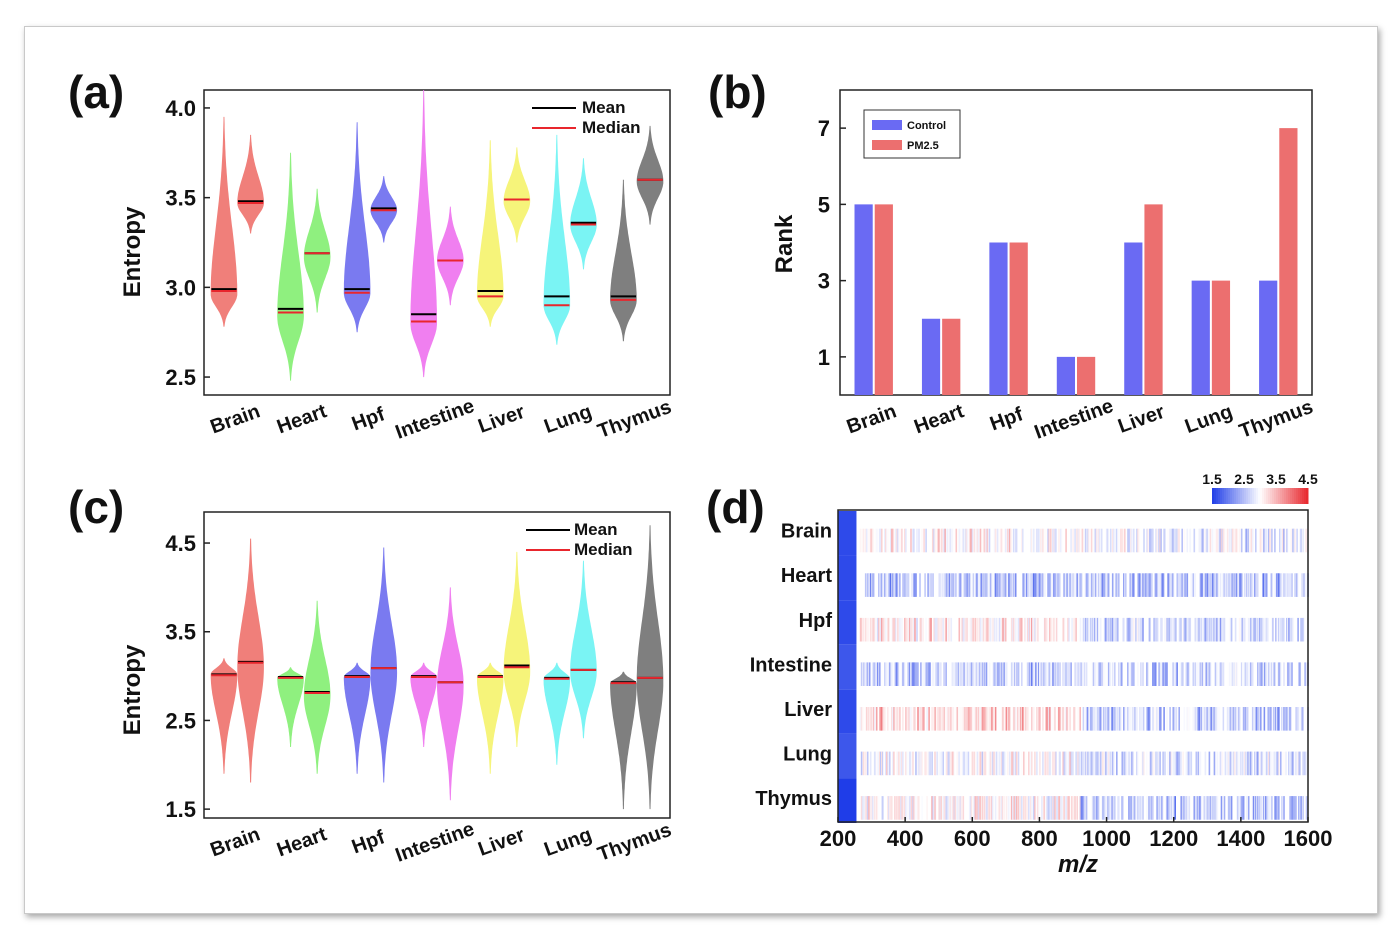 This screenshot has height=946, width=1400. I want to click on panel-b-legend: Control PM2.5, so click(912, 134).